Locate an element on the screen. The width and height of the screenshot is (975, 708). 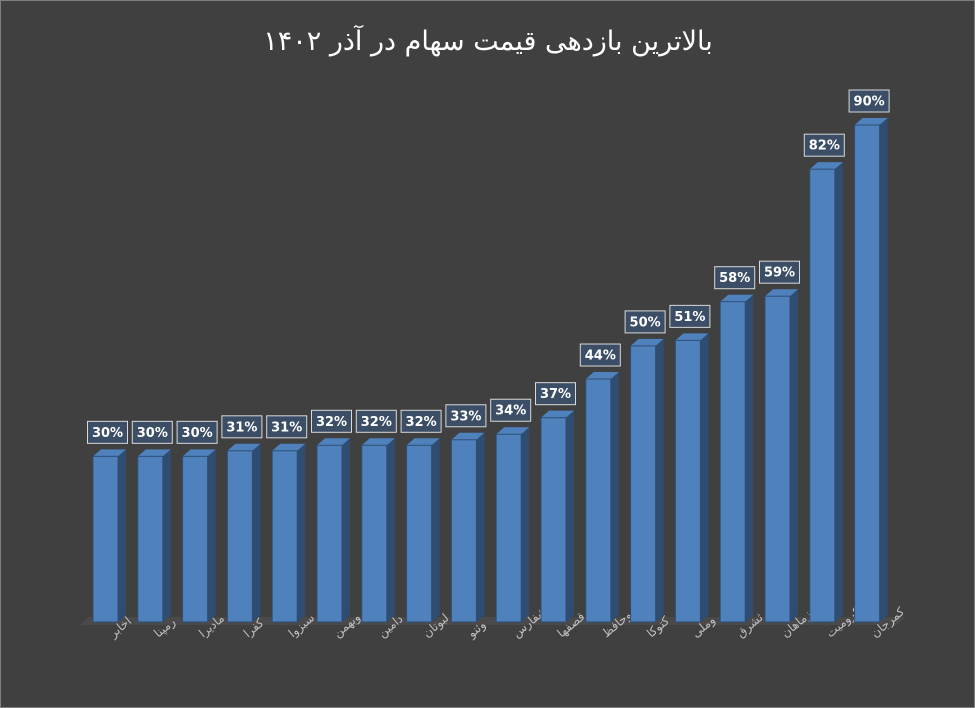
value-label: 90% is located at coordinates (869, 102).